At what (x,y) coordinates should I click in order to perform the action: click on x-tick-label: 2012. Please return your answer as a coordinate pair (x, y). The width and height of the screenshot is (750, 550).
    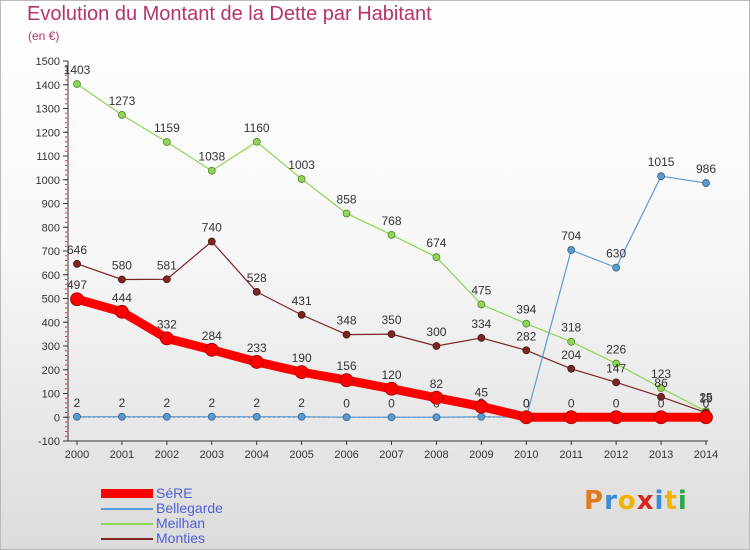
    Looking at the image, I should click on (616, 455).